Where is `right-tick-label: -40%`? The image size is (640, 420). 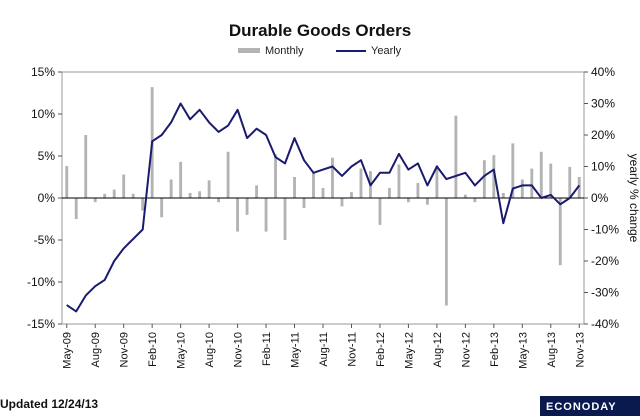 right-tick-label: -40% is located at coordinates (605, 324).